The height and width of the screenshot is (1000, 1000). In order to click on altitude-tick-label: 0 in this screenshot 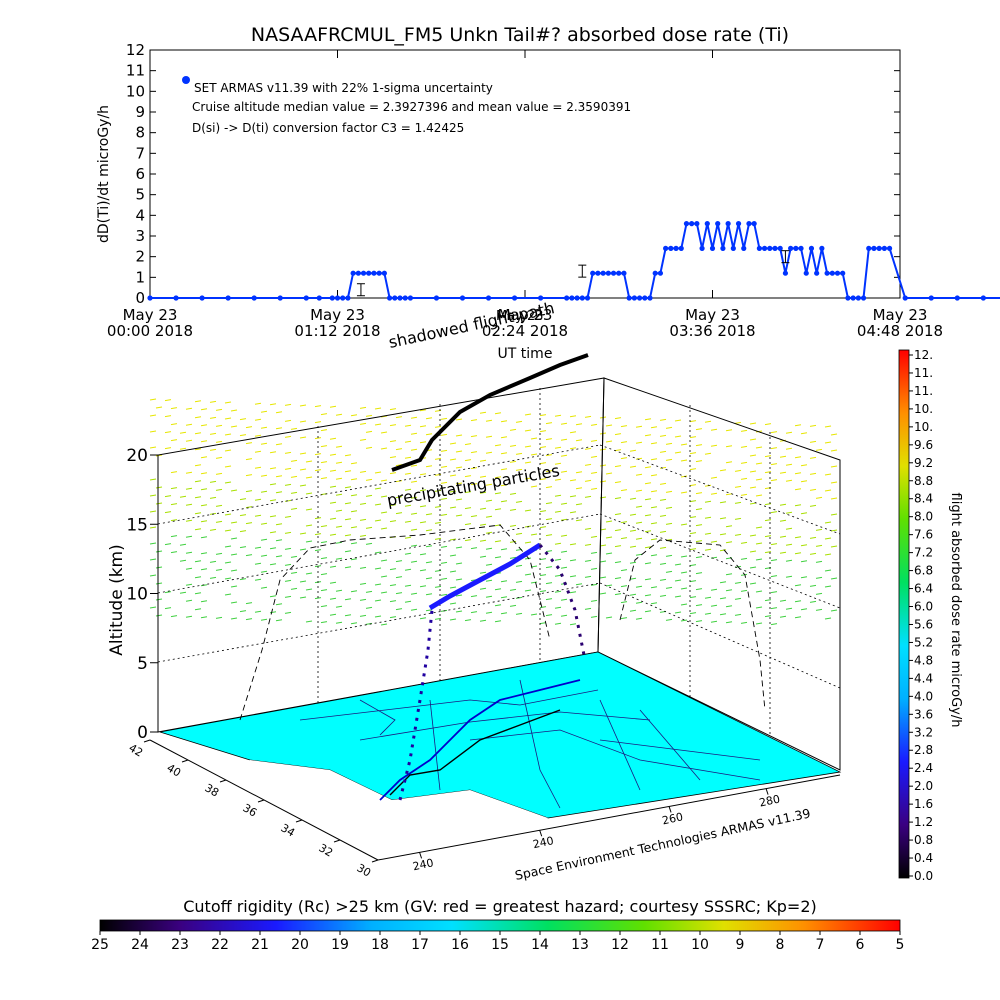, I will do `click(142, 733)`.